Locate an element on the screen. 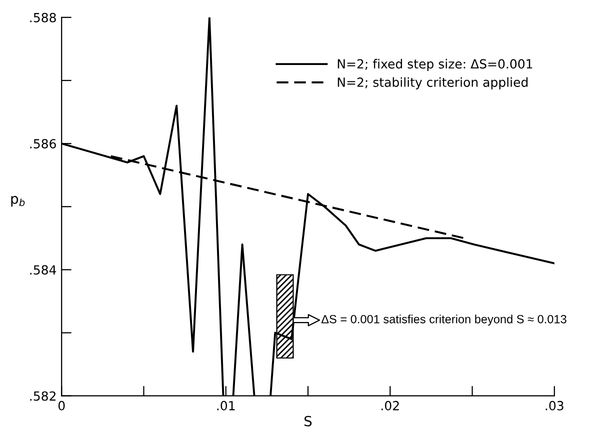  y-axis-title: p$_{b}$ is located at coordinates (18, 201).